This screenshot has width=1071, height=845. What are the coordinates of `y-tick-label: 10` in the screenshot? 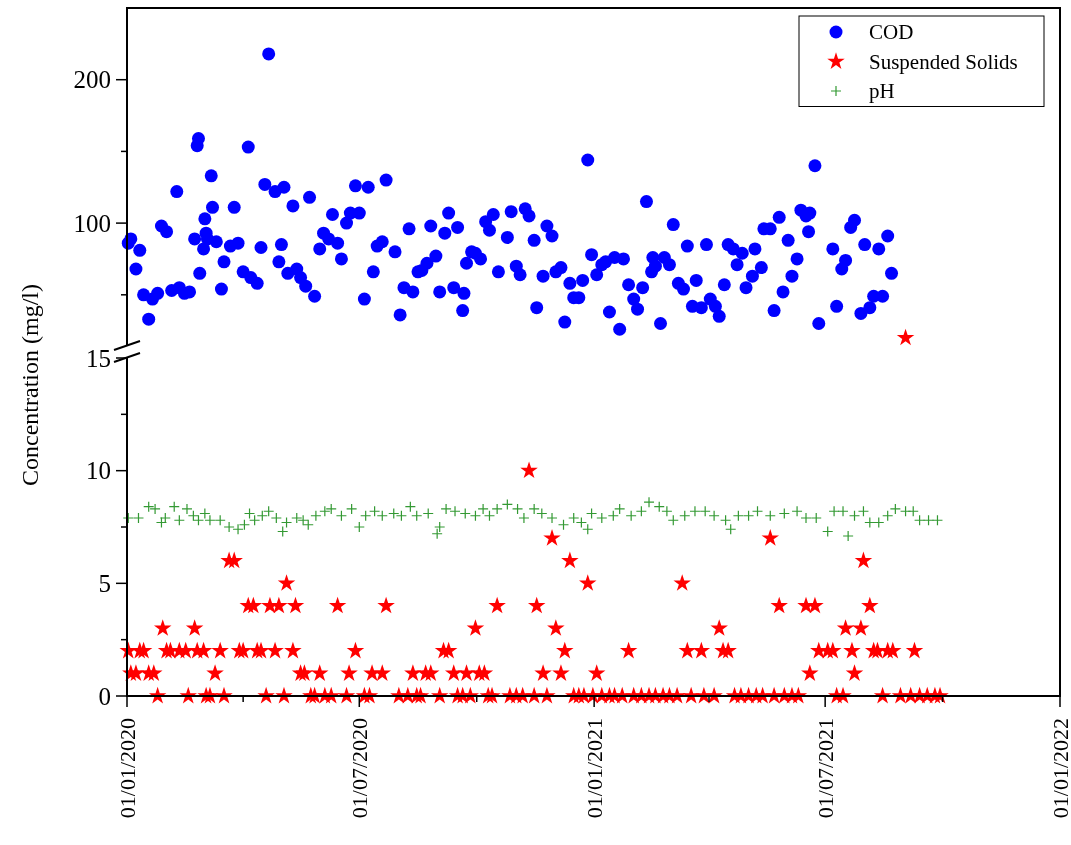 It's located at (98, 471).